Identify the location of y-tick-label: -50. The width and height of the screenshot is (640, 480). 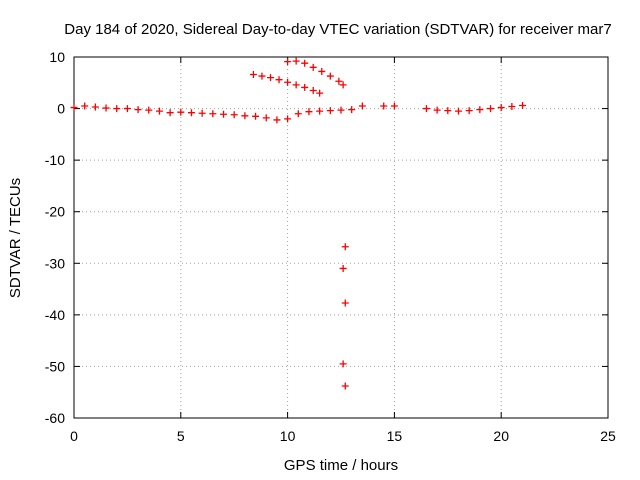
(55, 366).